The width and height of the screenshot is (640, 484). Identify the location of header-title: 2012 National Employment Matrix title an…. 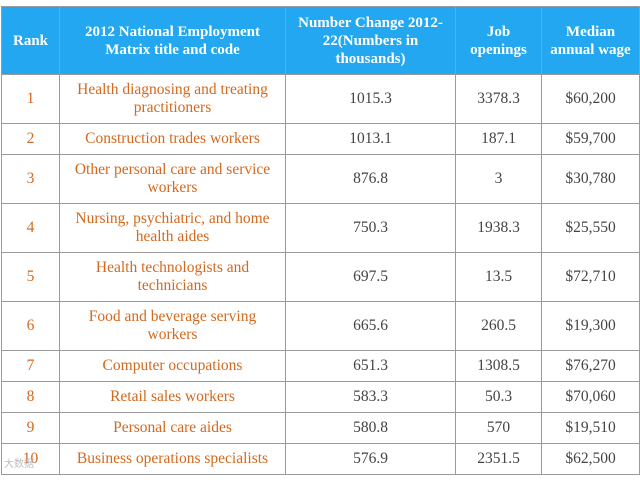
(172, 40).